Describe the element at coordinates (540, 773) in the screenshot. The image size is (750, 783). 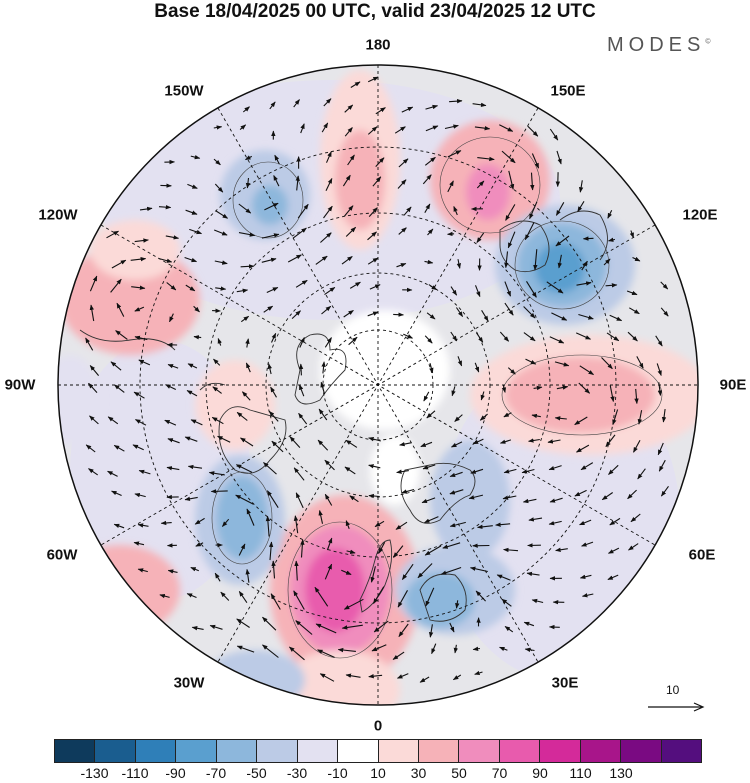
I see `colorbar-tick-label: 90` at that location.